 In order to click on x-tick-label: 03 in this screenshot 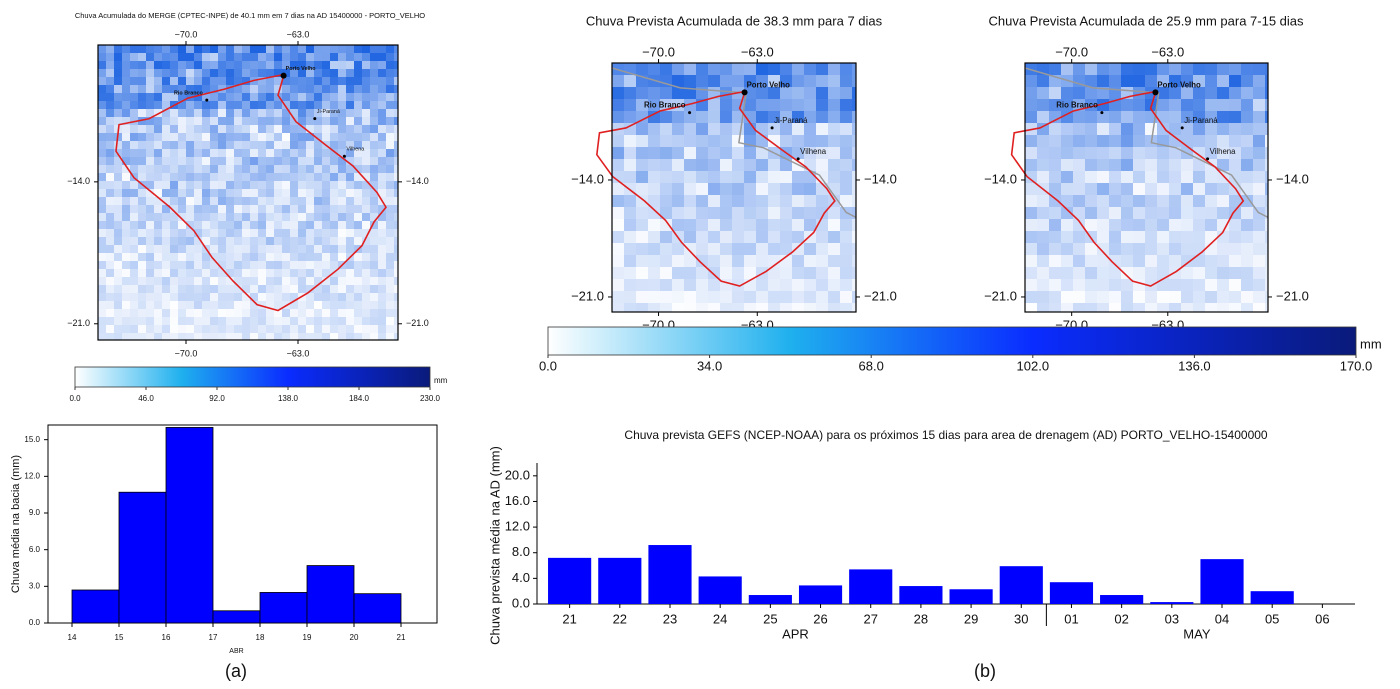, I will do `click(1172, 618)`.